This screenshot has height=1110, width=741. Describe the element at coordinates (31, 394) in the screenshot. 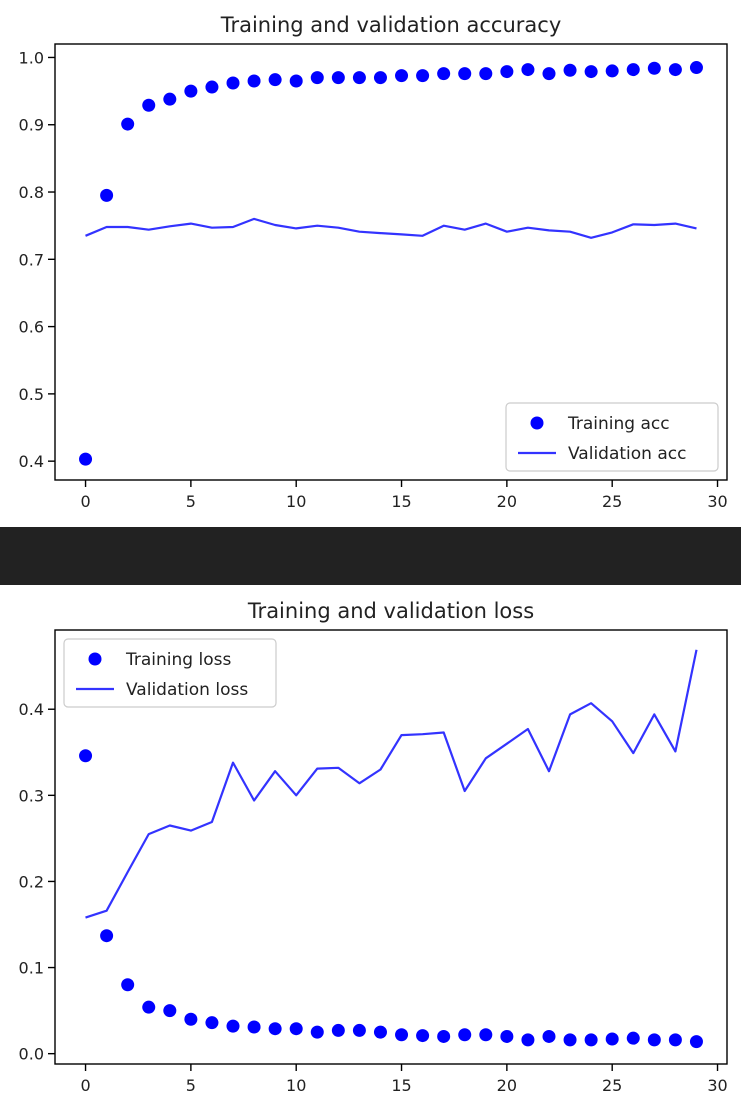

I see `accuracy-y-tick-label: 0.5` at that location.